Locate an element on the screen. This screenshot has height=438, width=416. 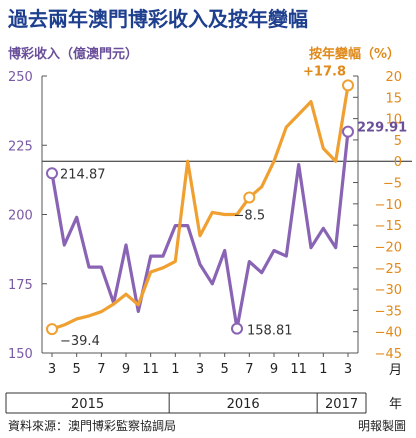
right-tick-label: 10 is located at coordinates (393, 120).